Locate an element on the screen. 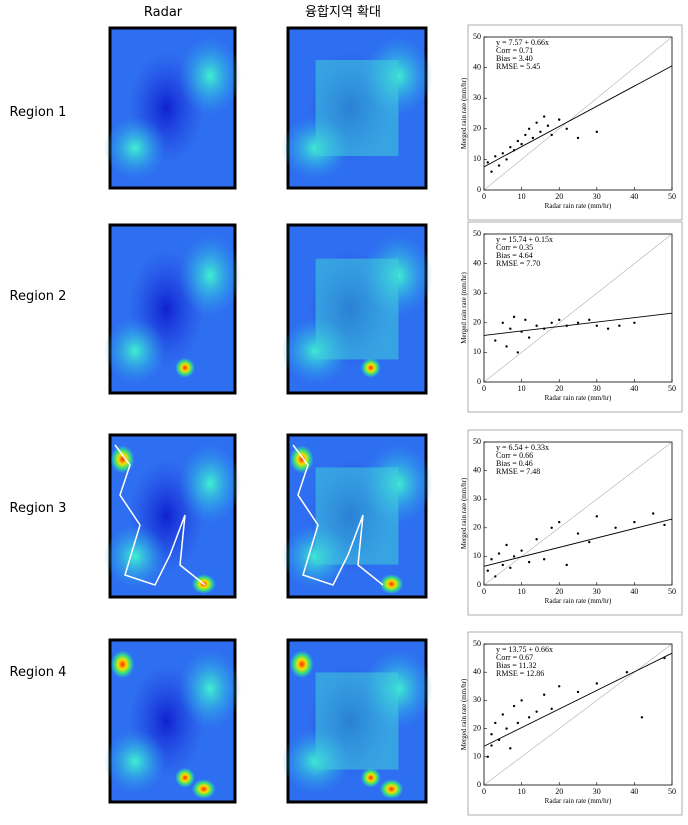 Image resolution: width=688 pixels, height=825 pixels. stats-text: Bias = 0.46 is located at coordinates (514, 463).